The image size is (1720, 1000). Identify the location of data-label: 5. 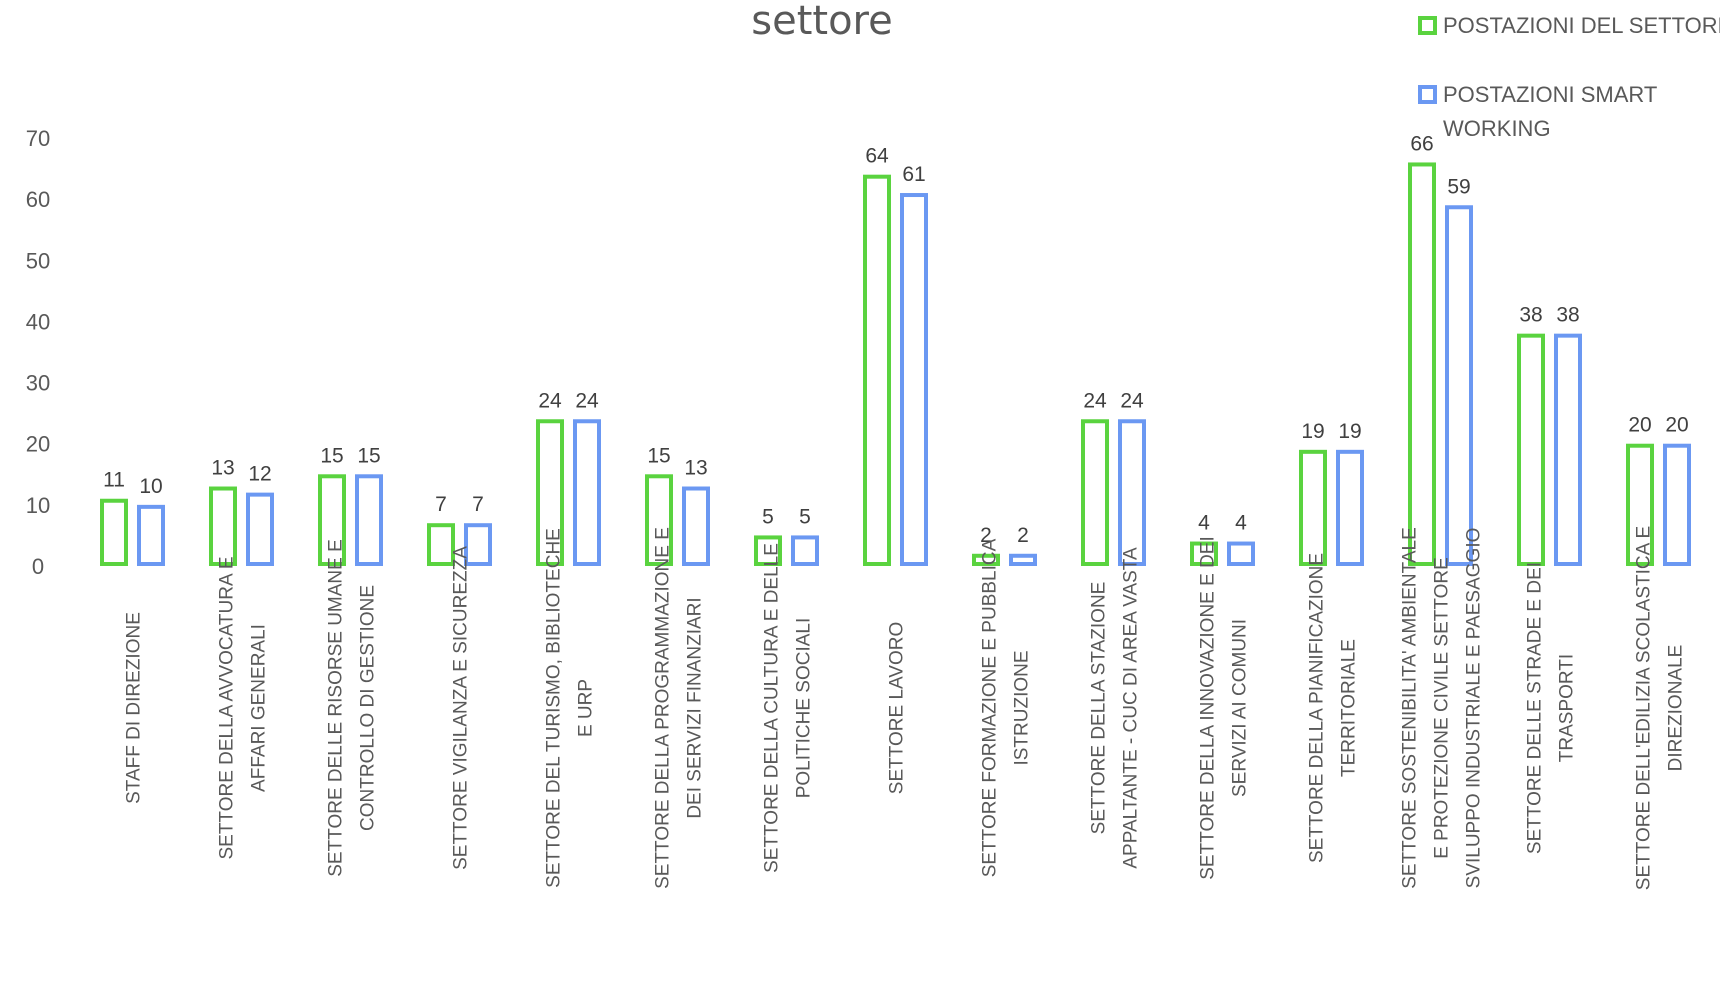
(768, 516).